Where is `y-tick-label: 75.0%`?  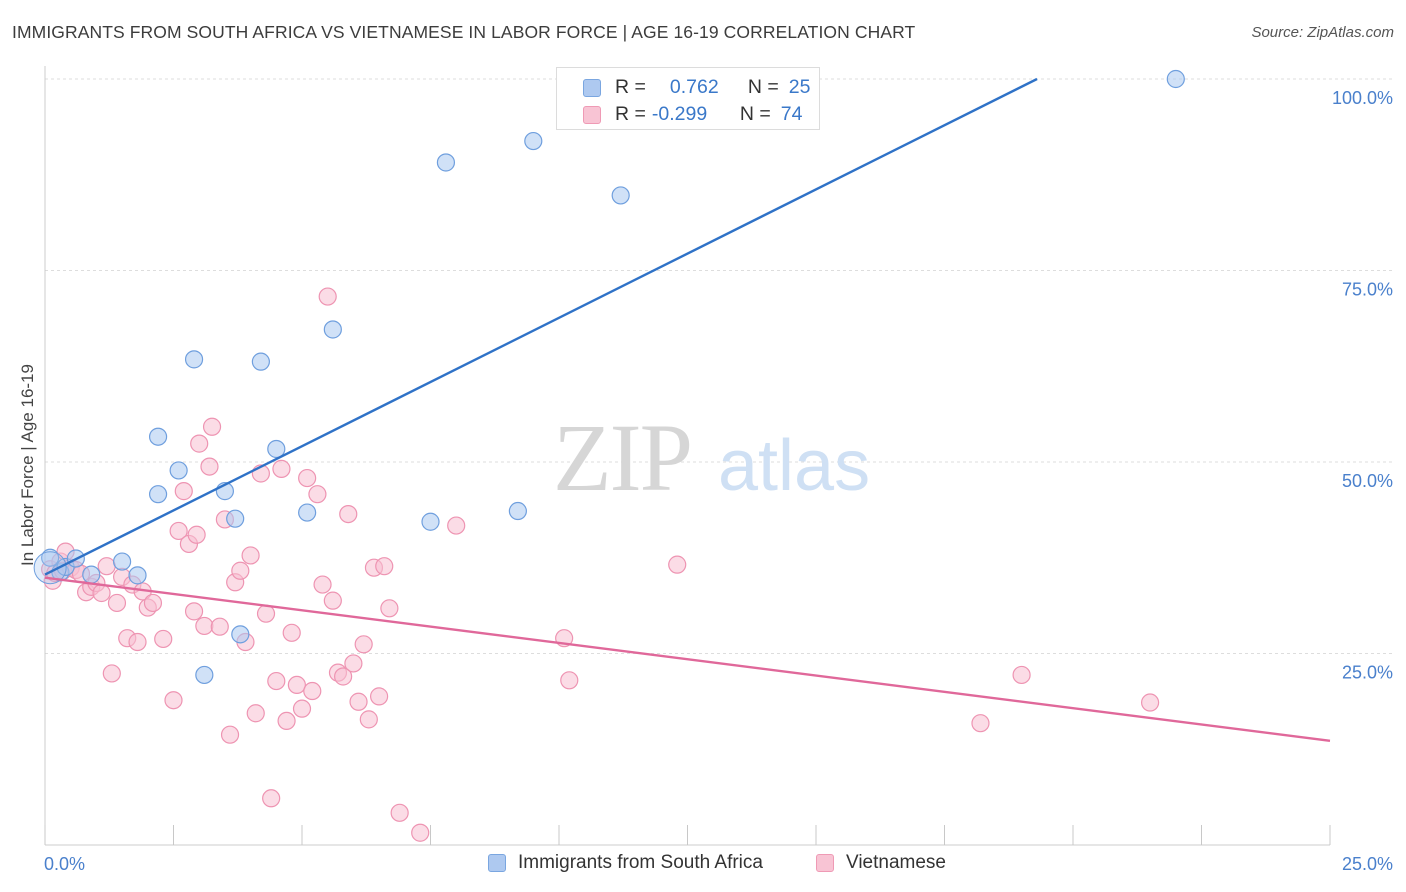
y-tick-label: 75.0% is located at coordinates (1367, 290).